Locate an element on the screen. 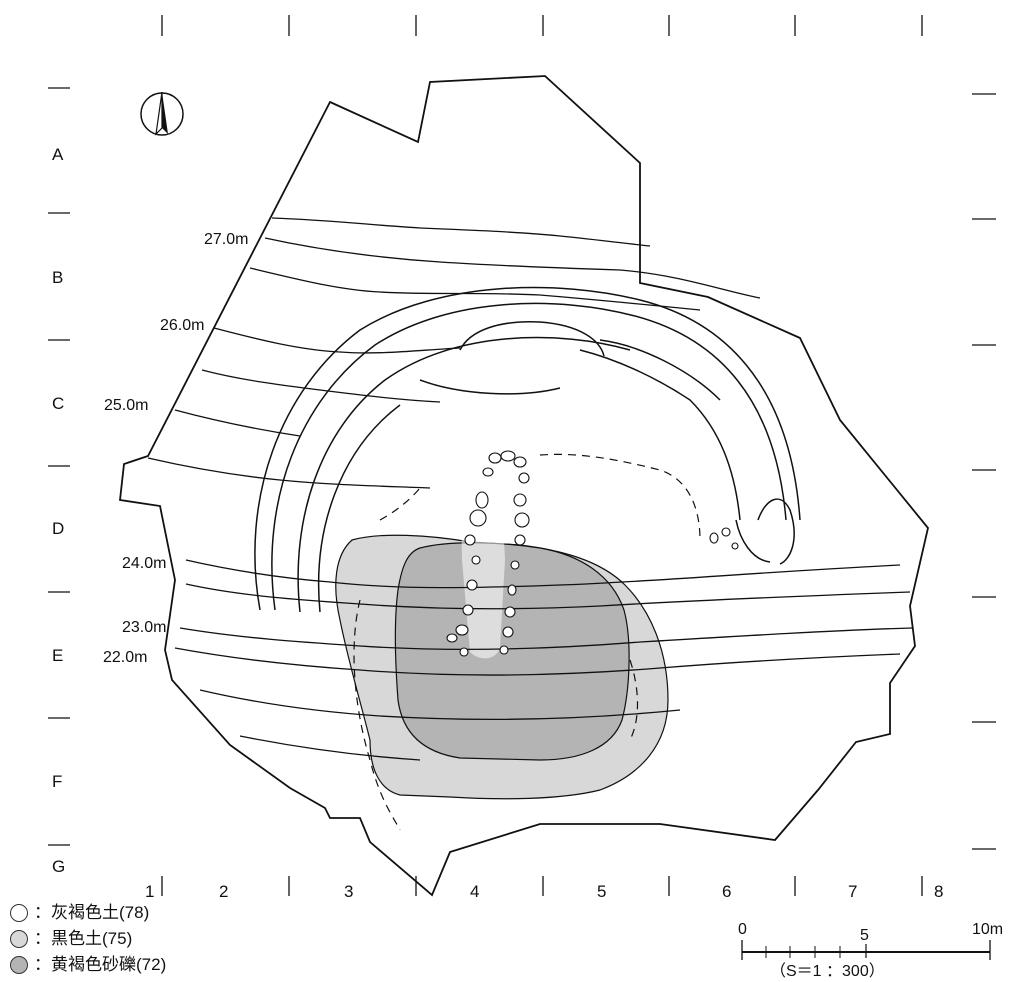  column-labels: 1 2 3 4 5 6 7 8 is located at coordinates (544, 891).